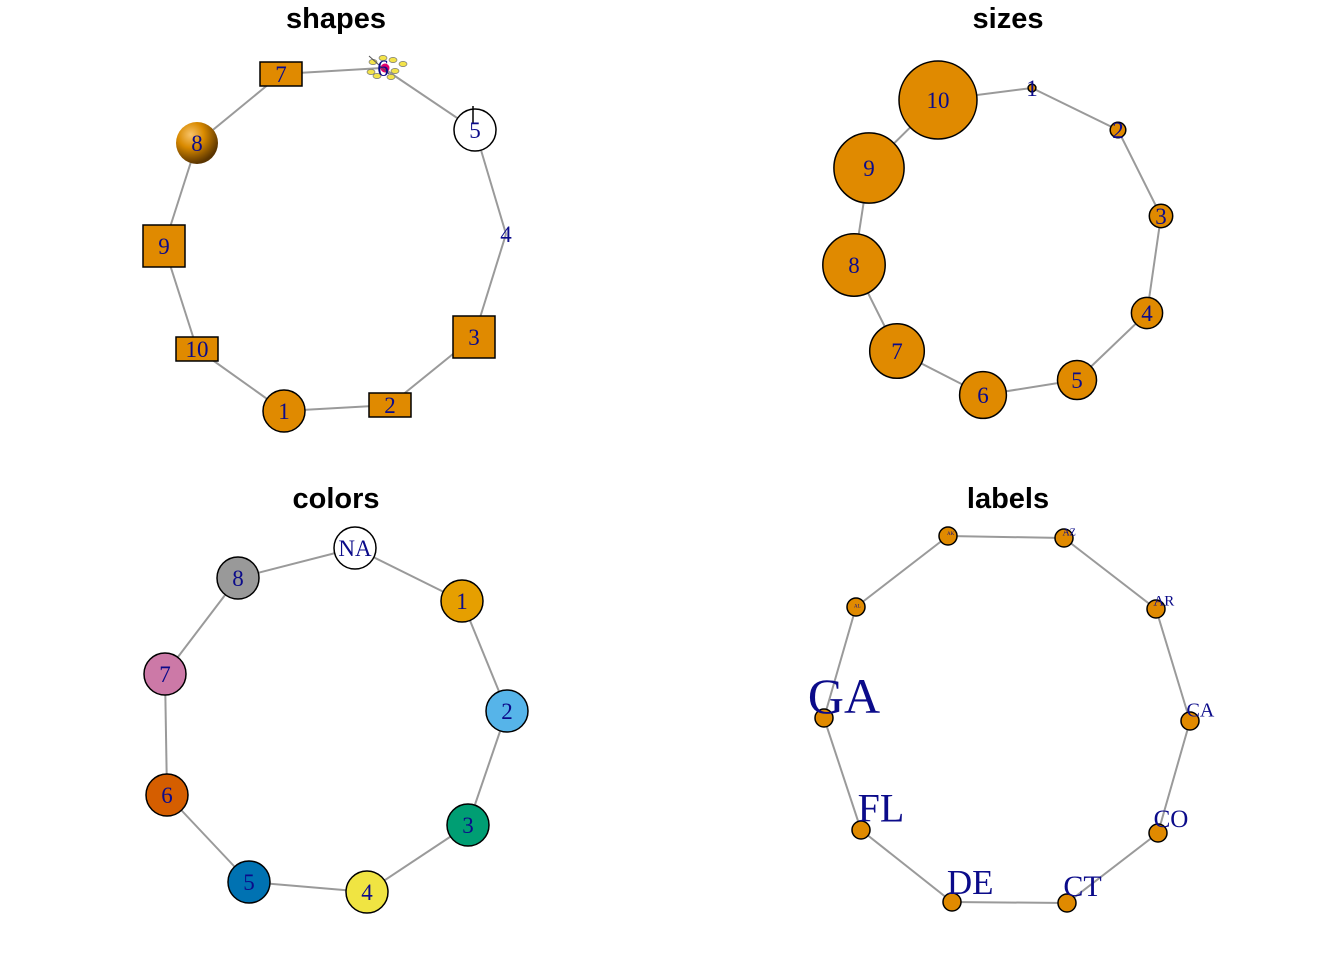 Image resolution: width=1344 pixels, height=960 pixels. I want to click on panel-labels: labels AK AZ AR CA CO CT DE FL GA AL, so click(1011, 698).